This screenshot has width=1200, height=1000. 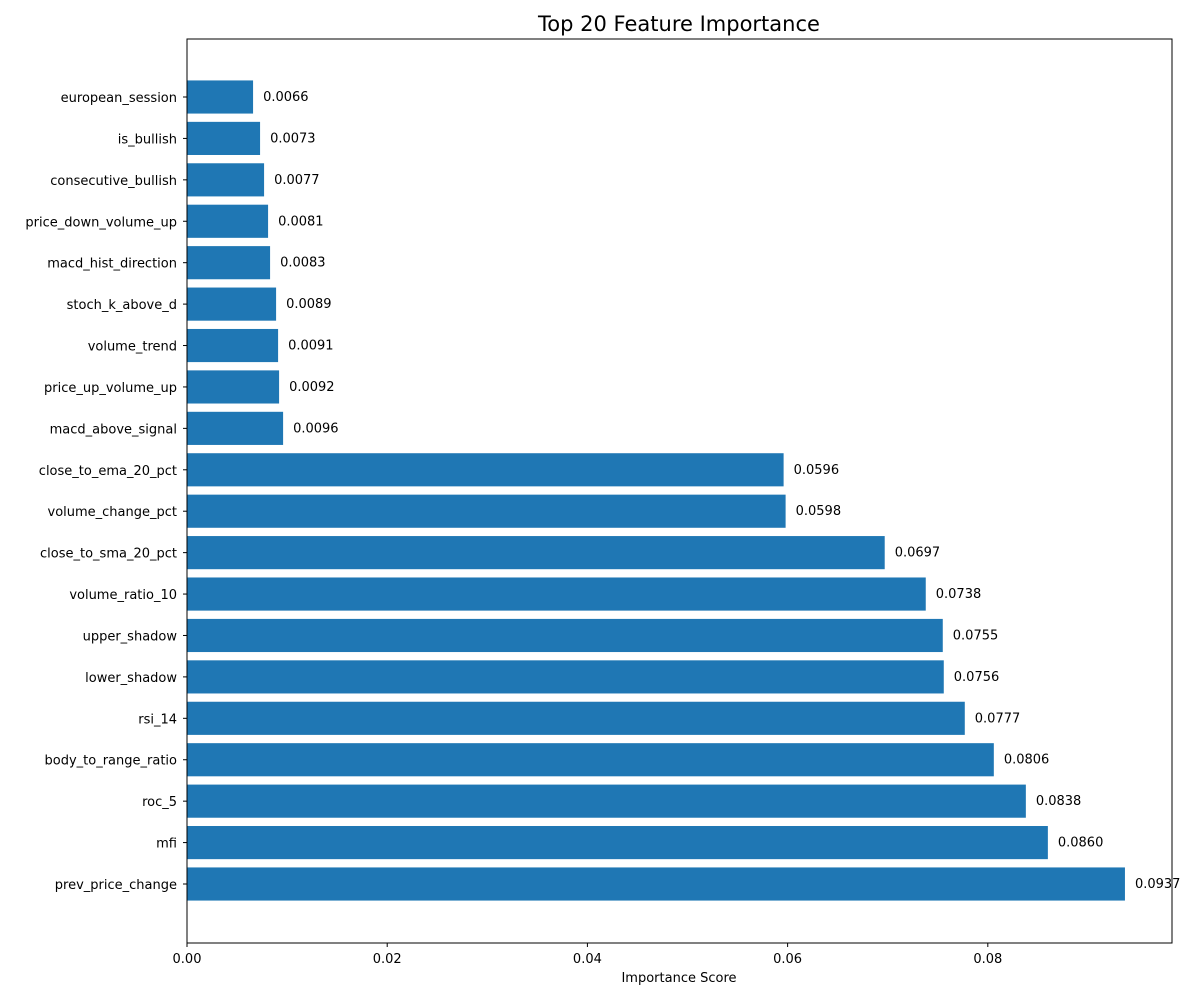 I want to click on value-label: 0.0596, so click(x=817, y=470).